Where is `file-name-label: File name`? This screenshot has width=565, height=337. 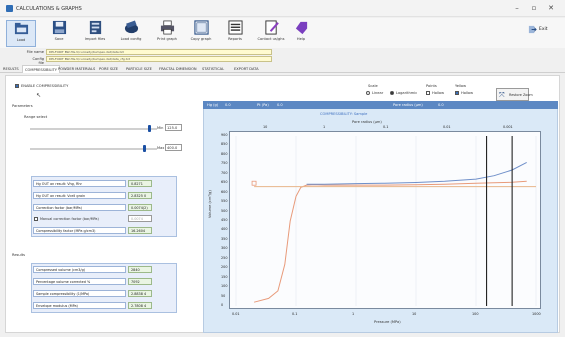 file-name-label: File name is located at coordinates (35, 52).